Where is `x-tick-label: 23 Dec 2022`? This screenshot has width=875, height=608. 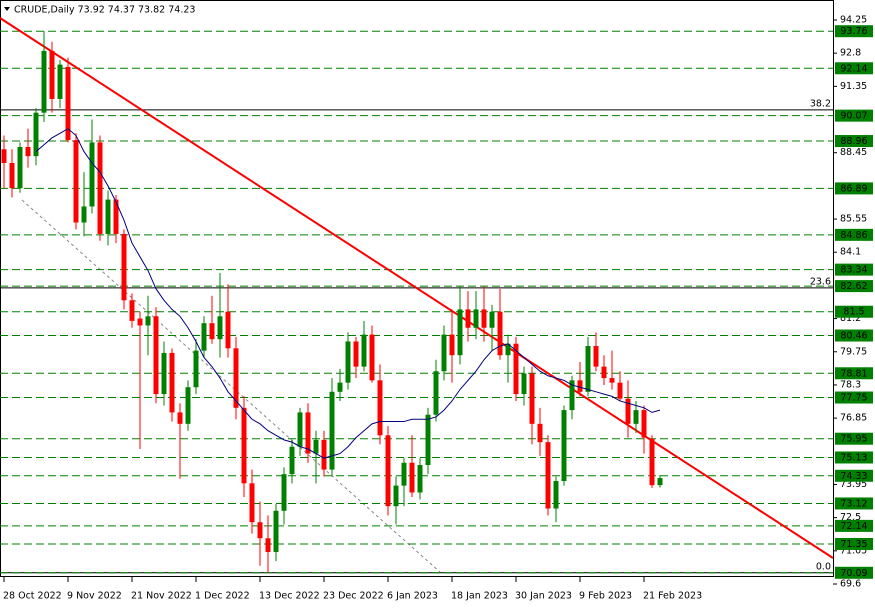
x-tick-label: 23 Dec 2022 is located at coordinates (353, 596).